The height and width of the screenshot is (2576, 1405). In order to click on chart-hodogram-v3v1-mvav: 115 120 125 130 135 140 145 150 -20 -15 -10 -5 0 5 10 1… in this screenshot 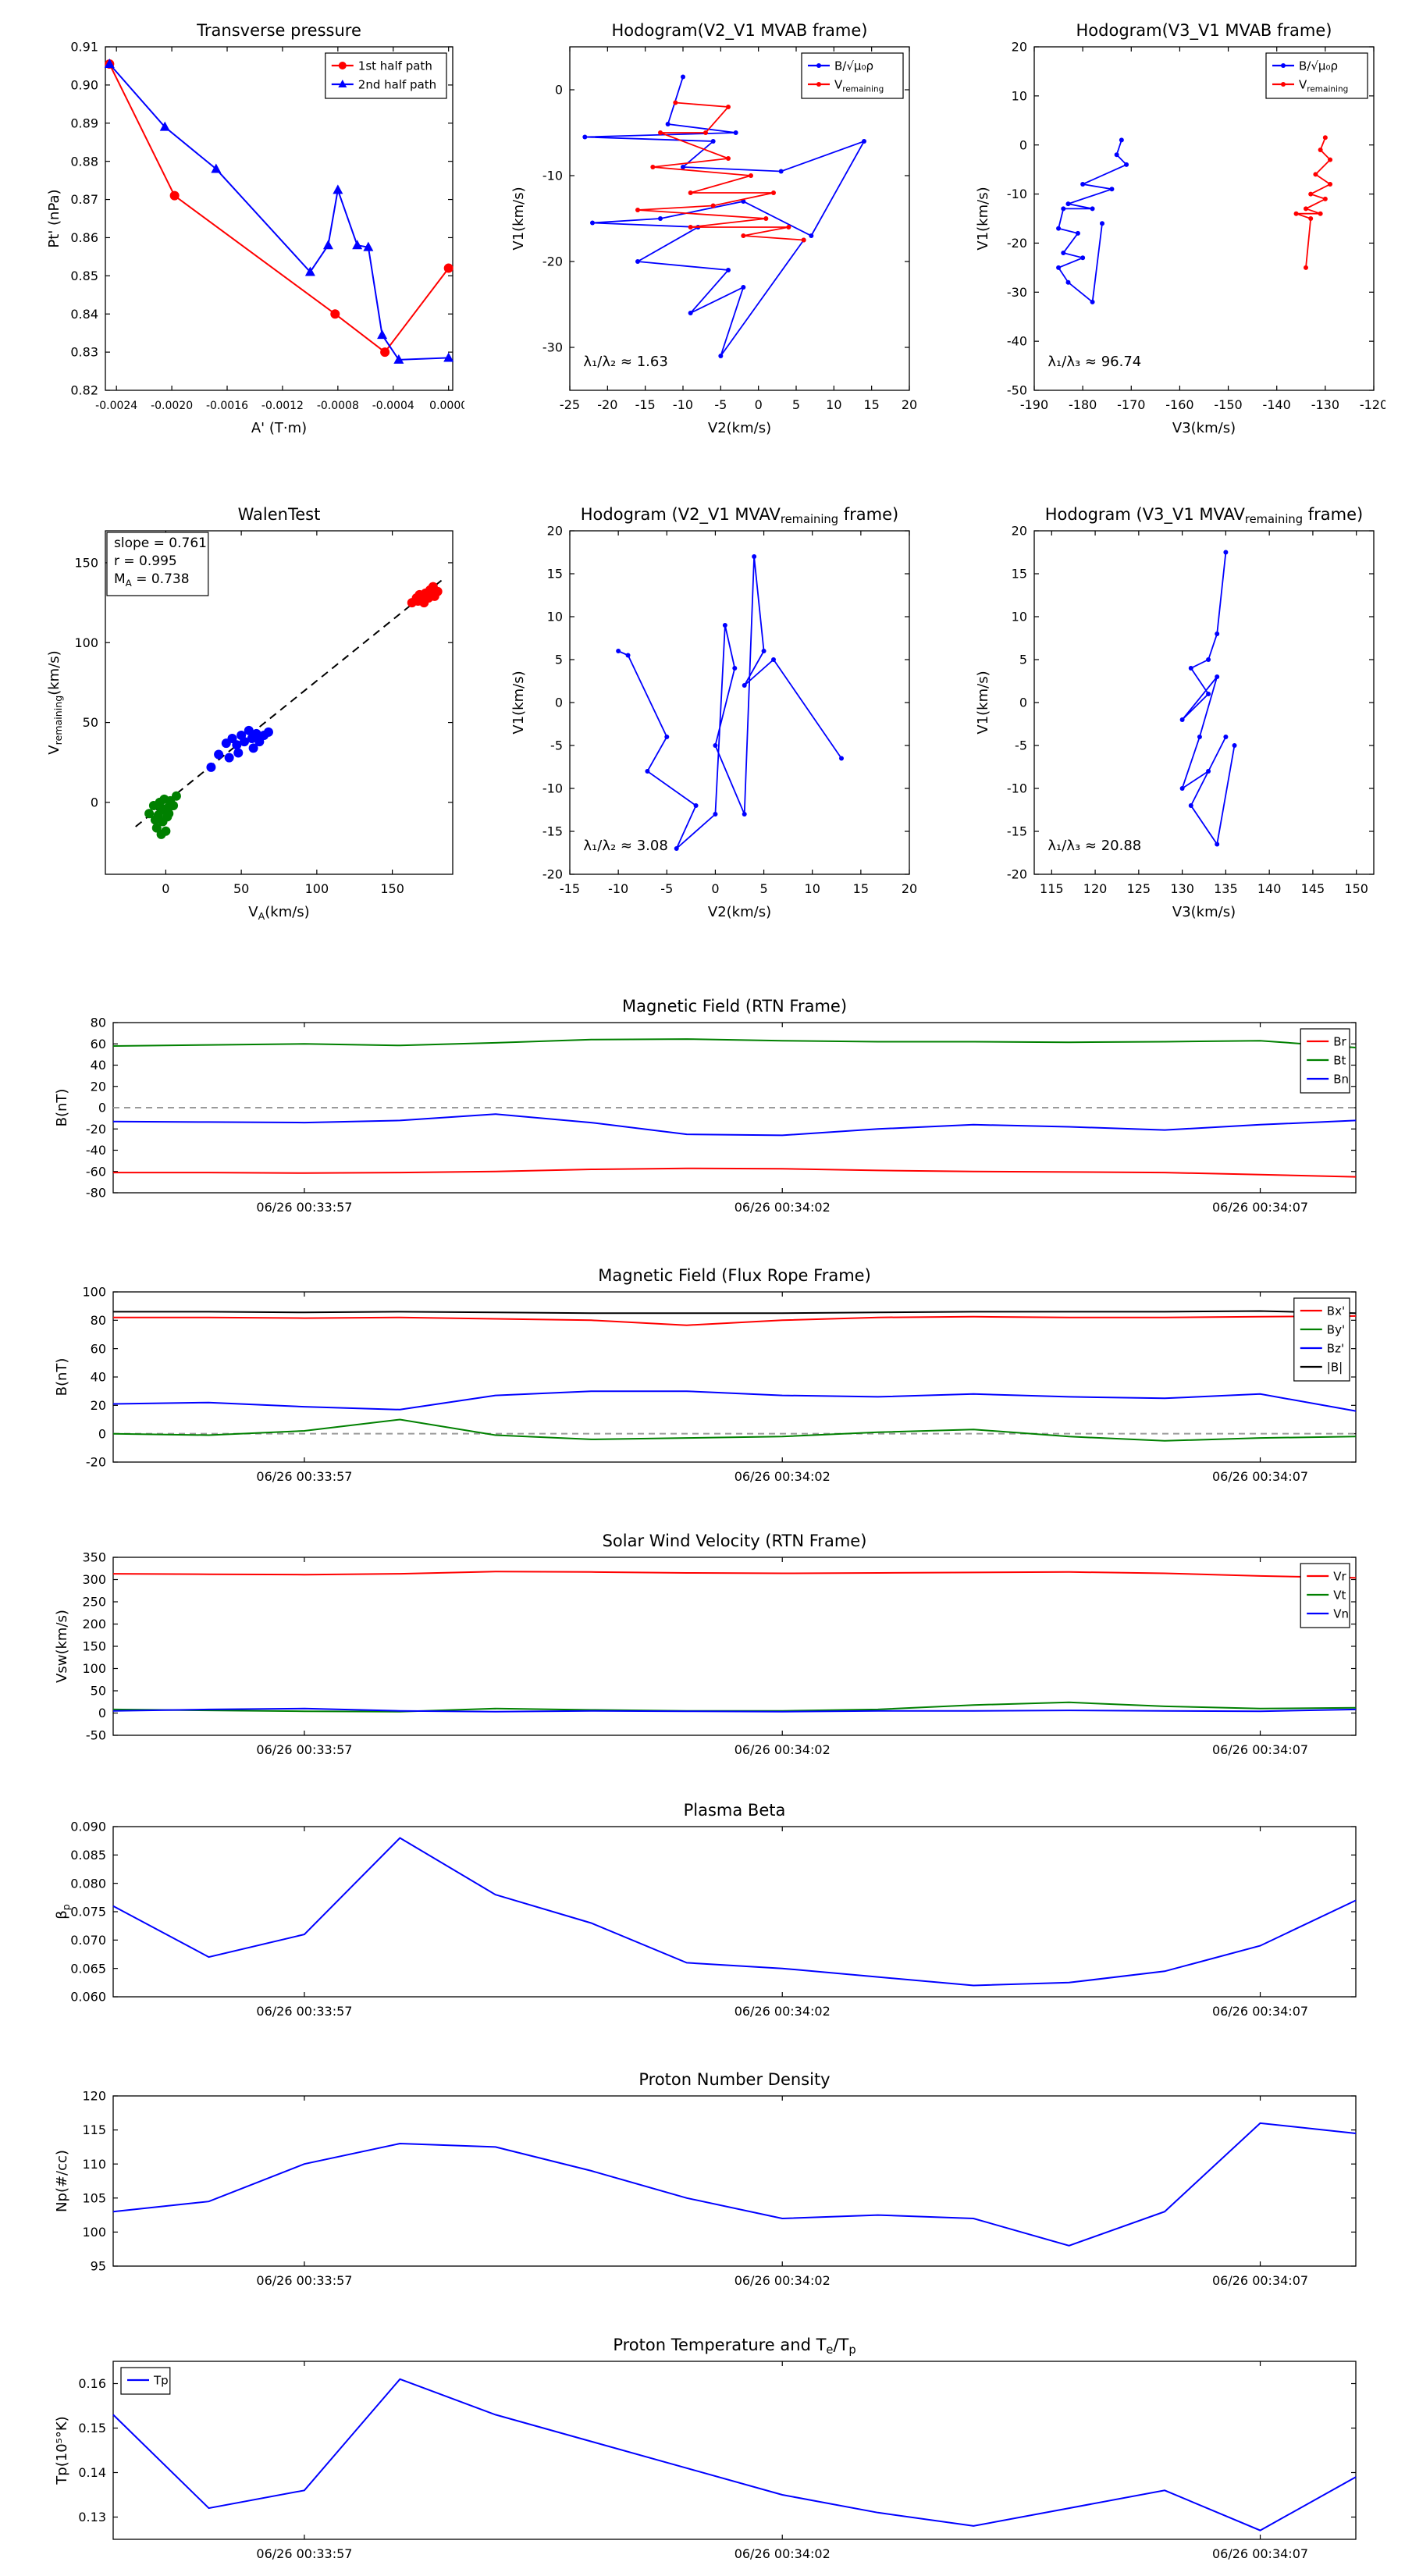, I will do `click(1176, 714)`.